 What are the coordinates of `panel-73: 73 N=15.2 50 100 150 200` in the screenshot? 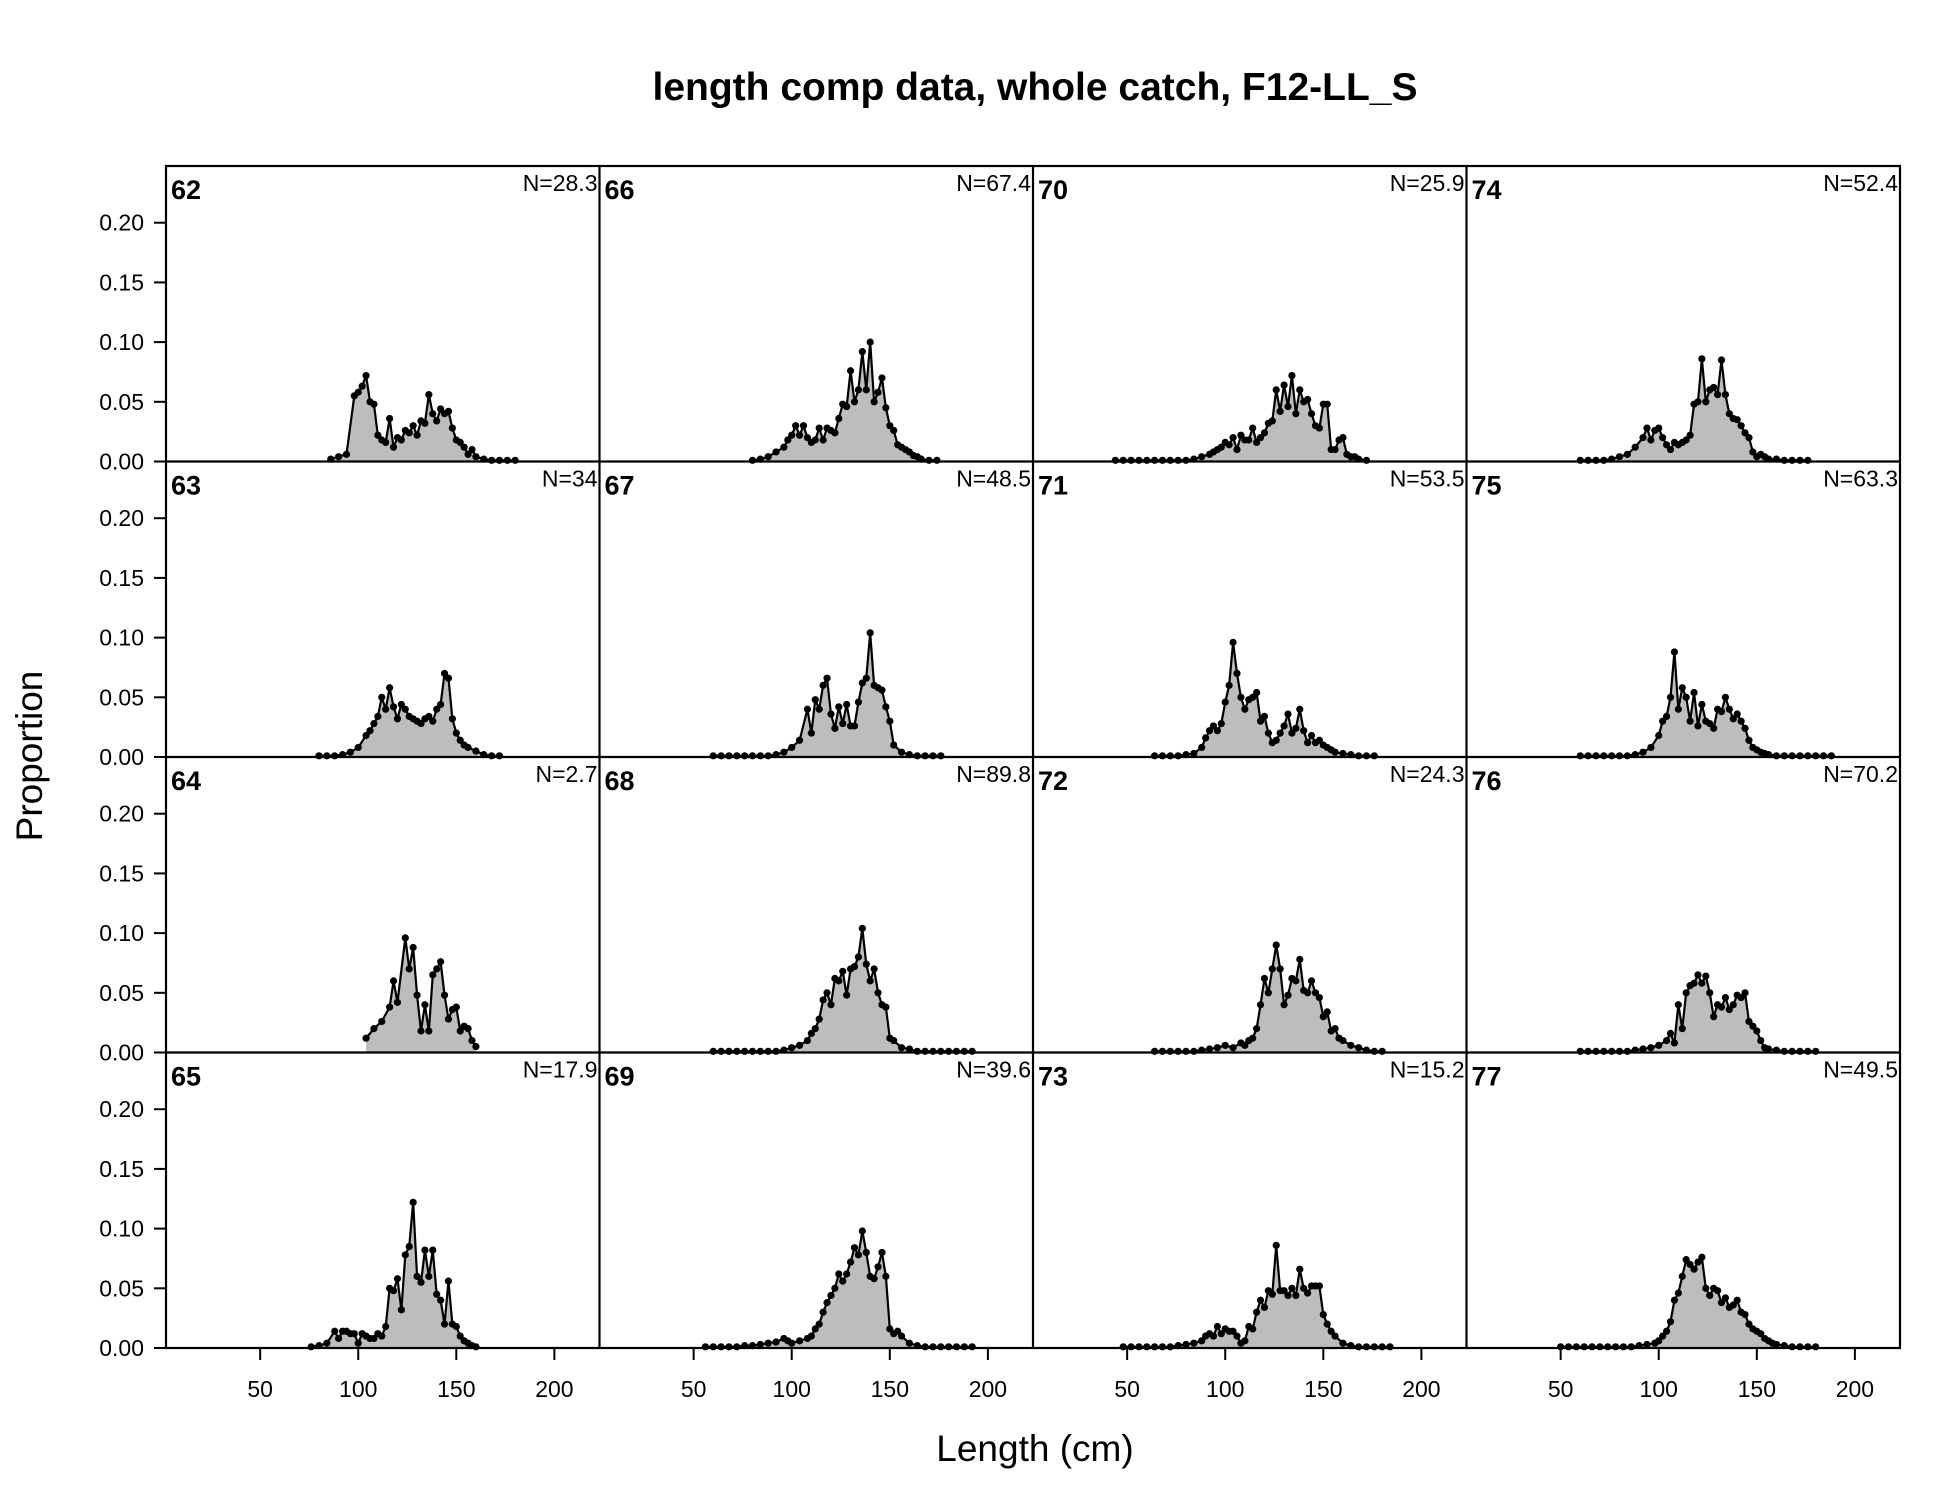 It's located at (1251, 1230).